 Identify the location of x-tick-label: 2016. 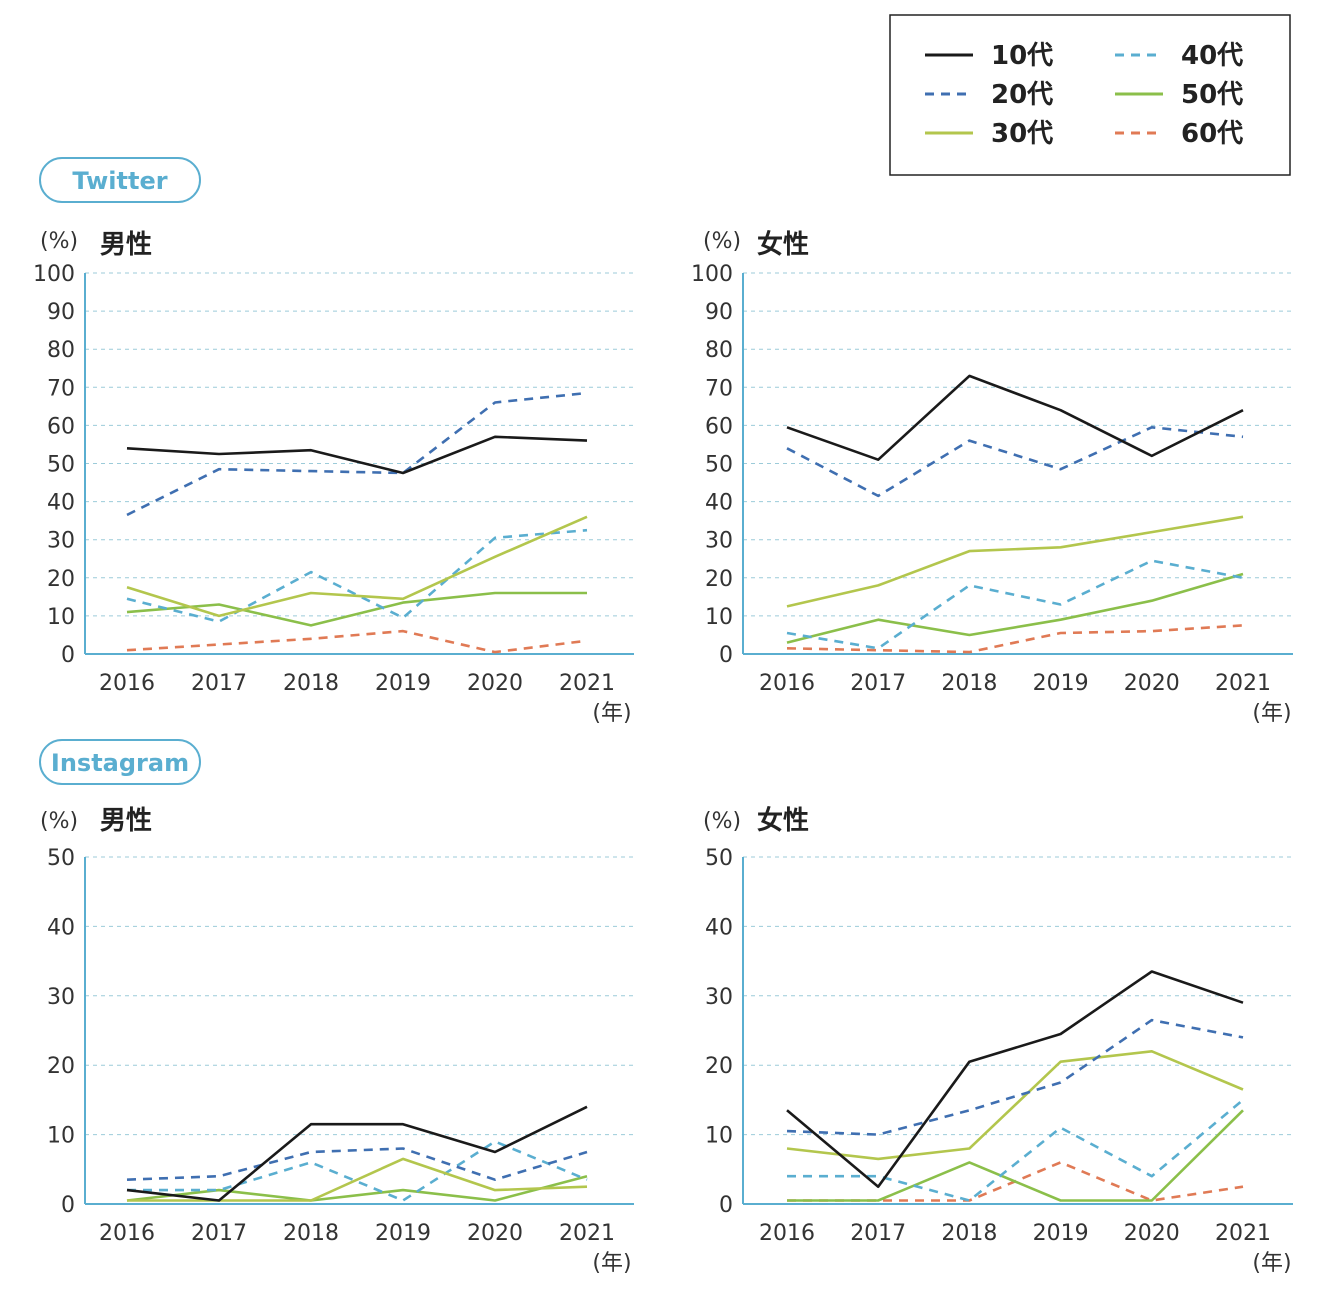
(127, 683).